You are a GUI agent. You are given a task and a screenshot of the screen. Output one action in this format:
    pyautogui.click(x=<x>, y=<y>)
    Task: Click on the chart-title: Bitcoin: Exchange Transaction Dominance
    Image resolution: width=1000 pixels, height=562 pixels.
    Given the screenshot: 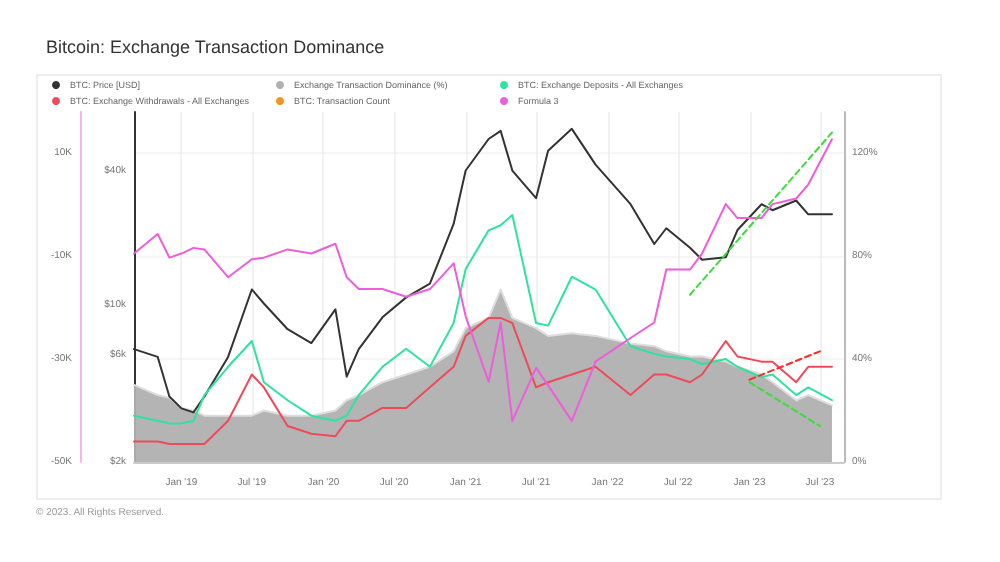 What is the action you would take?
    pyautogui.click(x=215, y=47)
    